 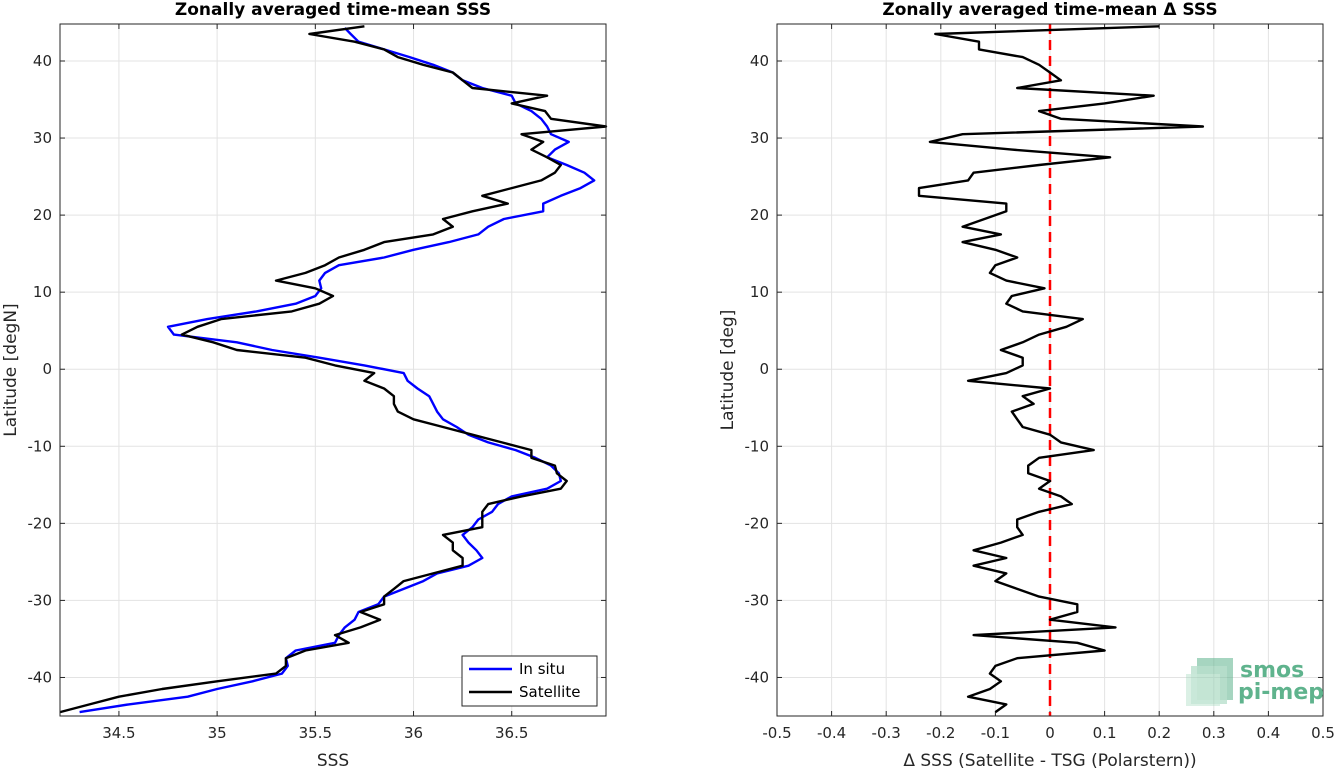 What do you see at coordinates (1281, 692) in the screenshot?
I see `logo-text-pi-mep: pi-mep` at bounding box center [1281, 692].